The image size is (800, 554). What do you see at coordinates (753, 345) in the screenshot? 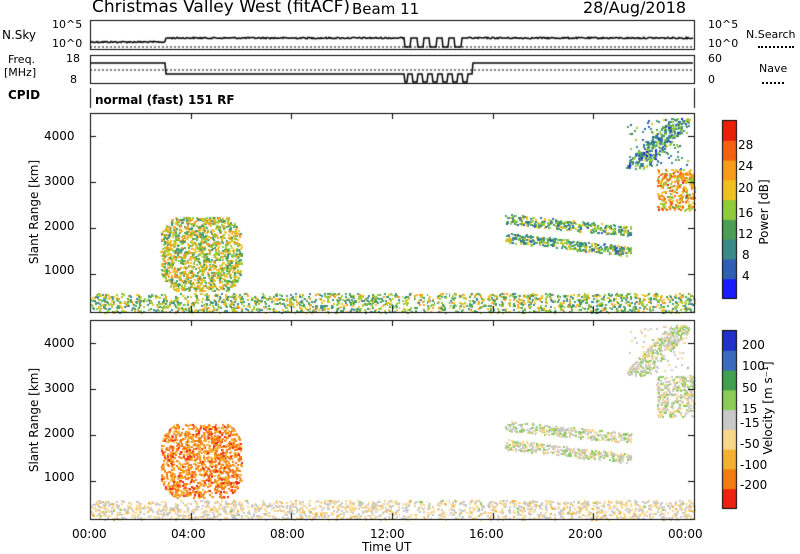
I see `velocity-cb-tick-200: 200` at bounding box center [753, 345].